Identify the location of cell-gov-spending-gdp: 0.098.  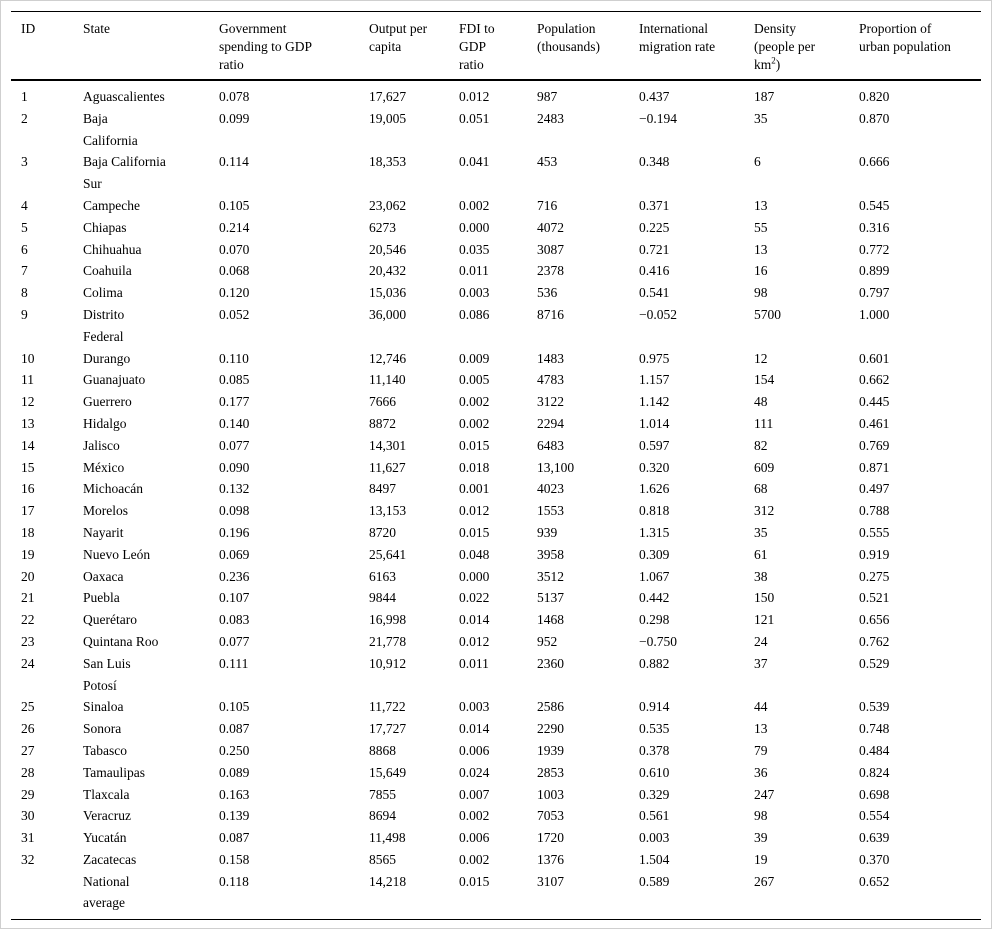
(234, 511).